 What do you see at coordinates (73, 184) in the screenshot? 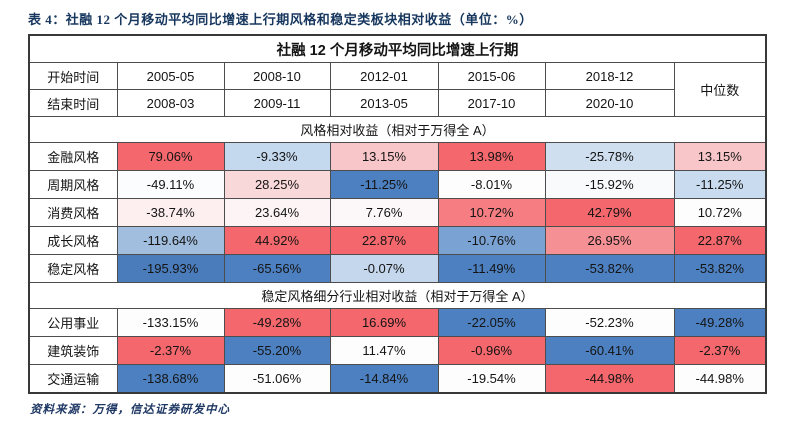
I see `row-label: 周期风格` at bounding box center [73, 184].